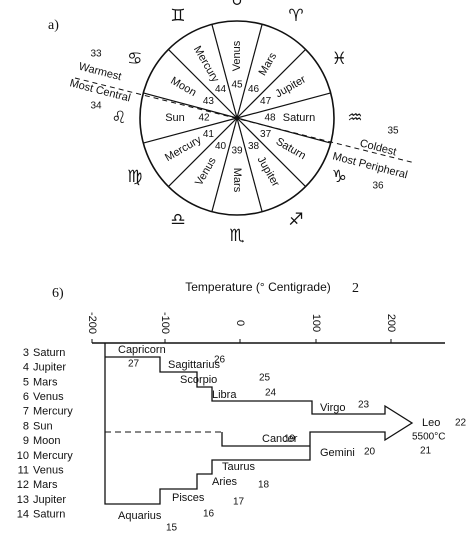 Image resolution: width=474 pixels, height=550 pixels. Describe the element at coordinates (194, 365) in the screenshot. I see `sign-label: Sagittarius` at that location.